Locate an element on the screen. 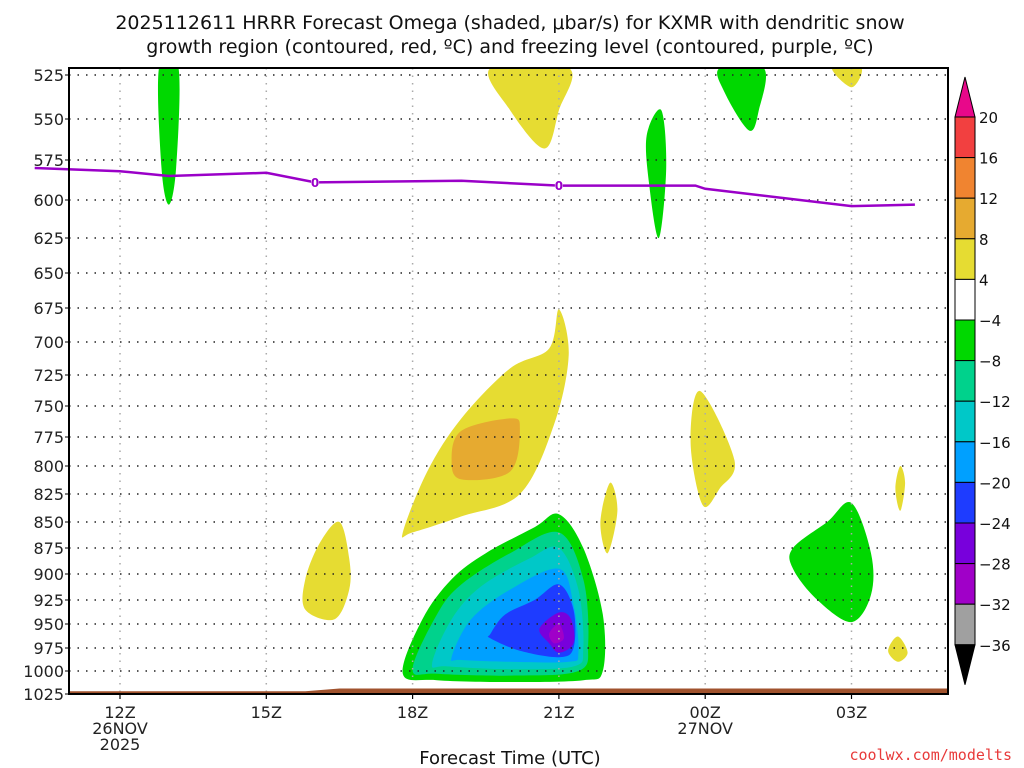 The height and width of the screenshot is (768, 1024). yellow-0015z is located at coordinates (713, 449).